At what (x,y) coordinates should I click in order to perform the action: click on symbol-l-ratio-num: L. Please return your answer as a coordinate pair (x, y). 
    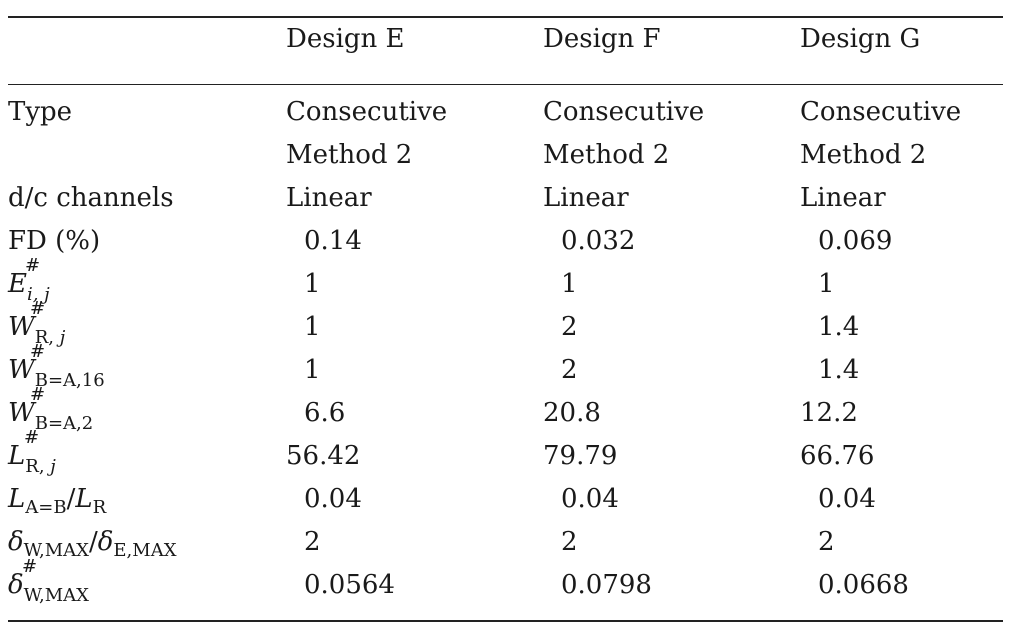
    Looking at the image, I should click on (17, 499).